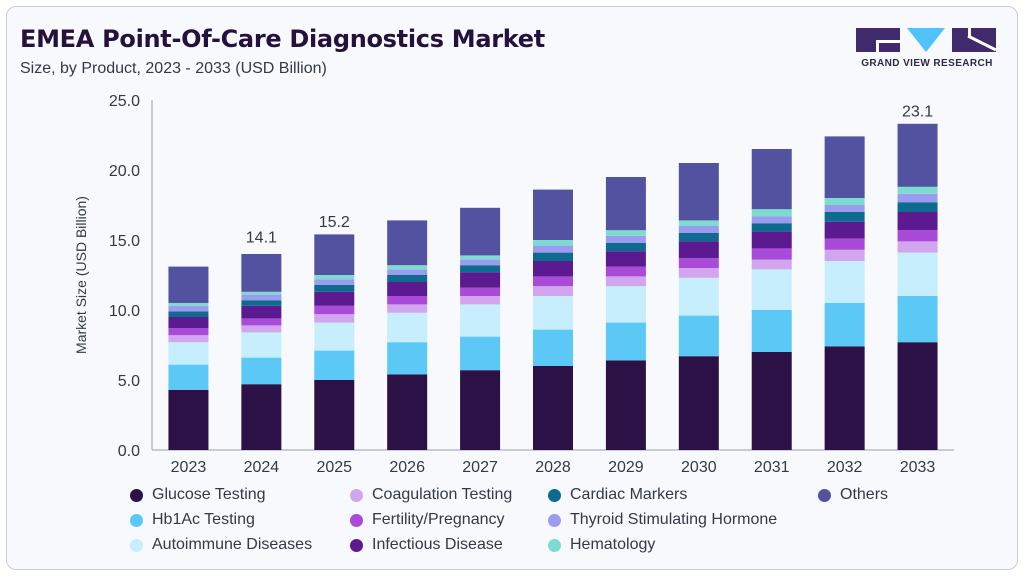  What do you see at coordinates (282, 39) in the screenshot?
I see `chart-title: EMEA Point-Of-Care Diagnostics Market` at bounding box center [282, 39].